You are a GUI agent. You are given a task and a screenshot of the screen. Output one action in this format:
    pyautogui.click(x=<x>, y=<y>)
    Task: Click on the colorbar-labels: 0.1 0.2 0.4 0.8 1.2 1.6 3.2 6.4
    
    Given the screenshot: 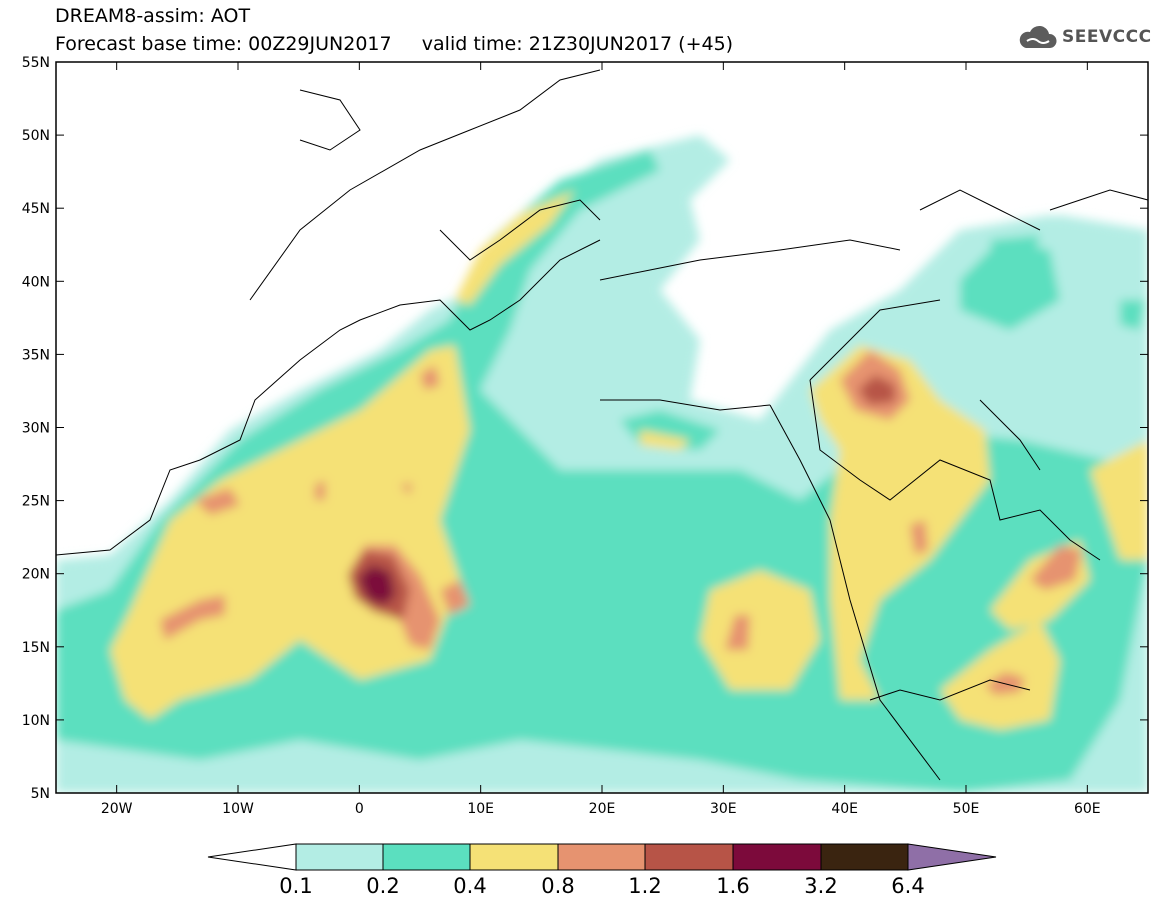 What is the action you would take?
    pyautogui.click(x=601, y=886)
    